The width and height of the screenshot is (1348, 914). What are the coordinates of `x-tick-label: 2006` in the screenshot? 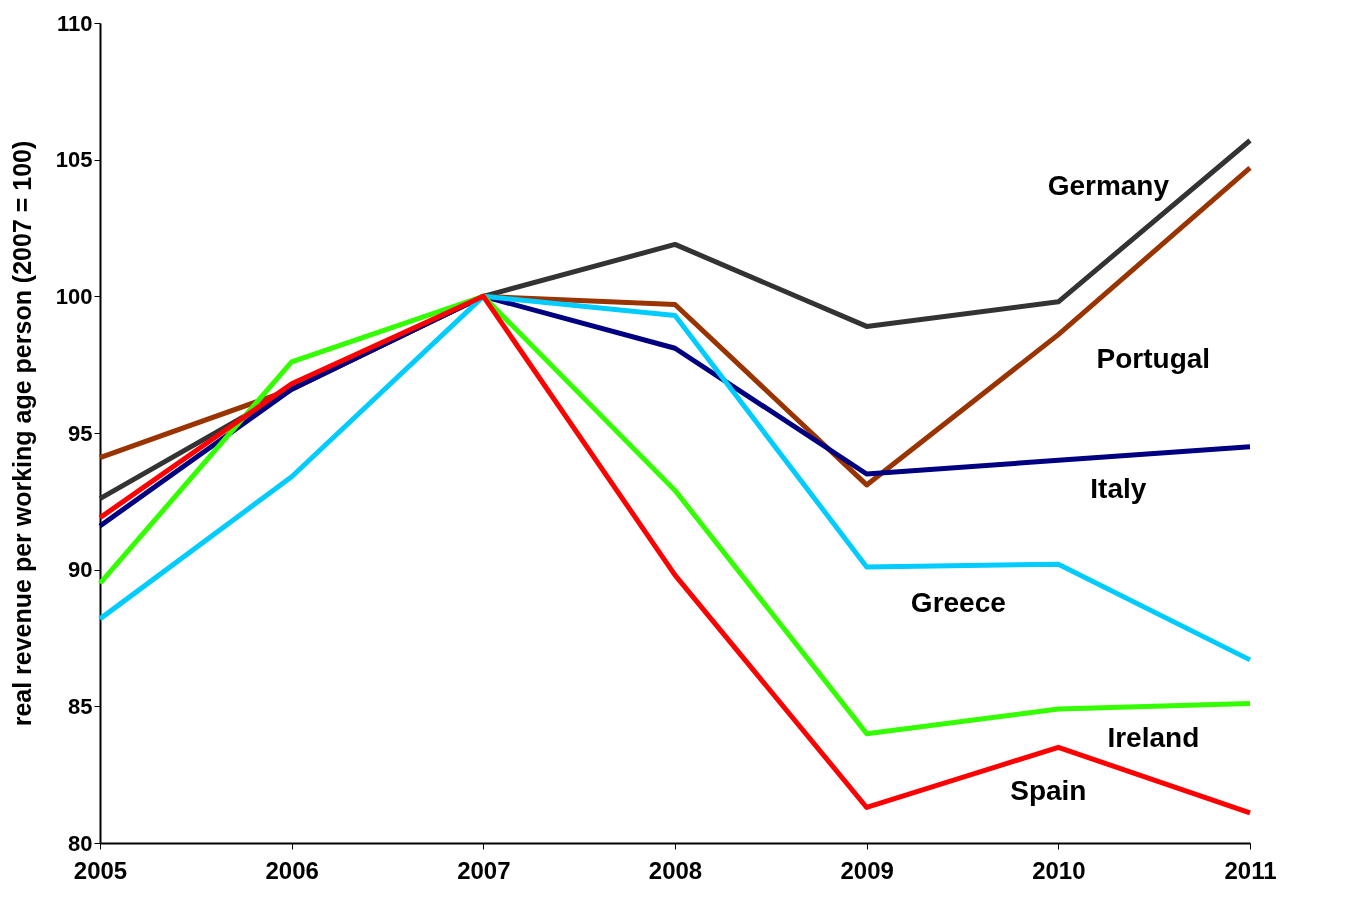 It's located at (292, 870).